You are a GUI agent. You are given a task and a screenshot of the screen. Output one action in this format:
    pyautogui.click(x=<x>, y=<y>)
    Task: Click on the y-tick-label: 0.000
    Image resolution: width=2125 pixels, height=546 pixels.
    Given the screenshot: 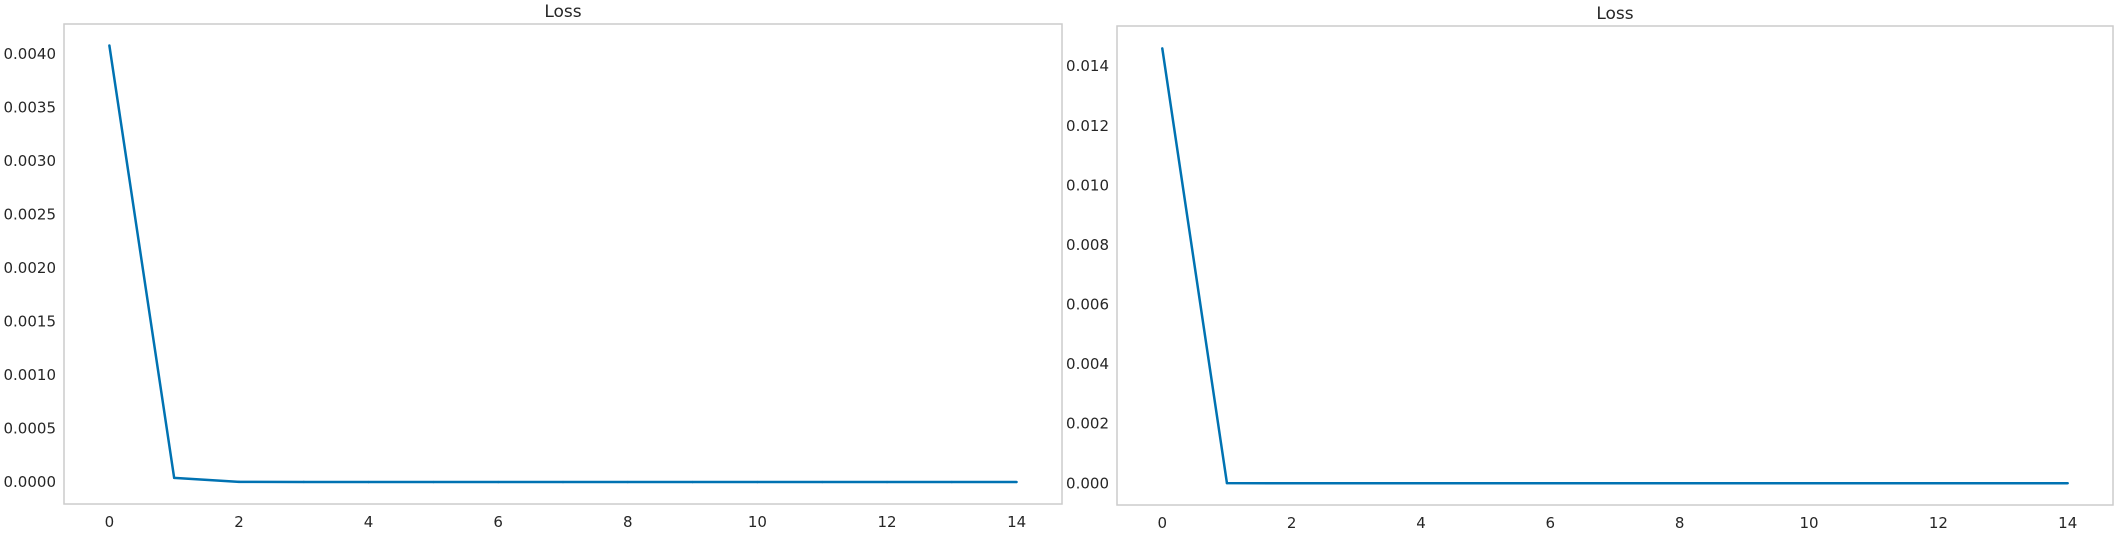 What is the action you would take?
    pyautogui.click(x=1087, y=483)
    